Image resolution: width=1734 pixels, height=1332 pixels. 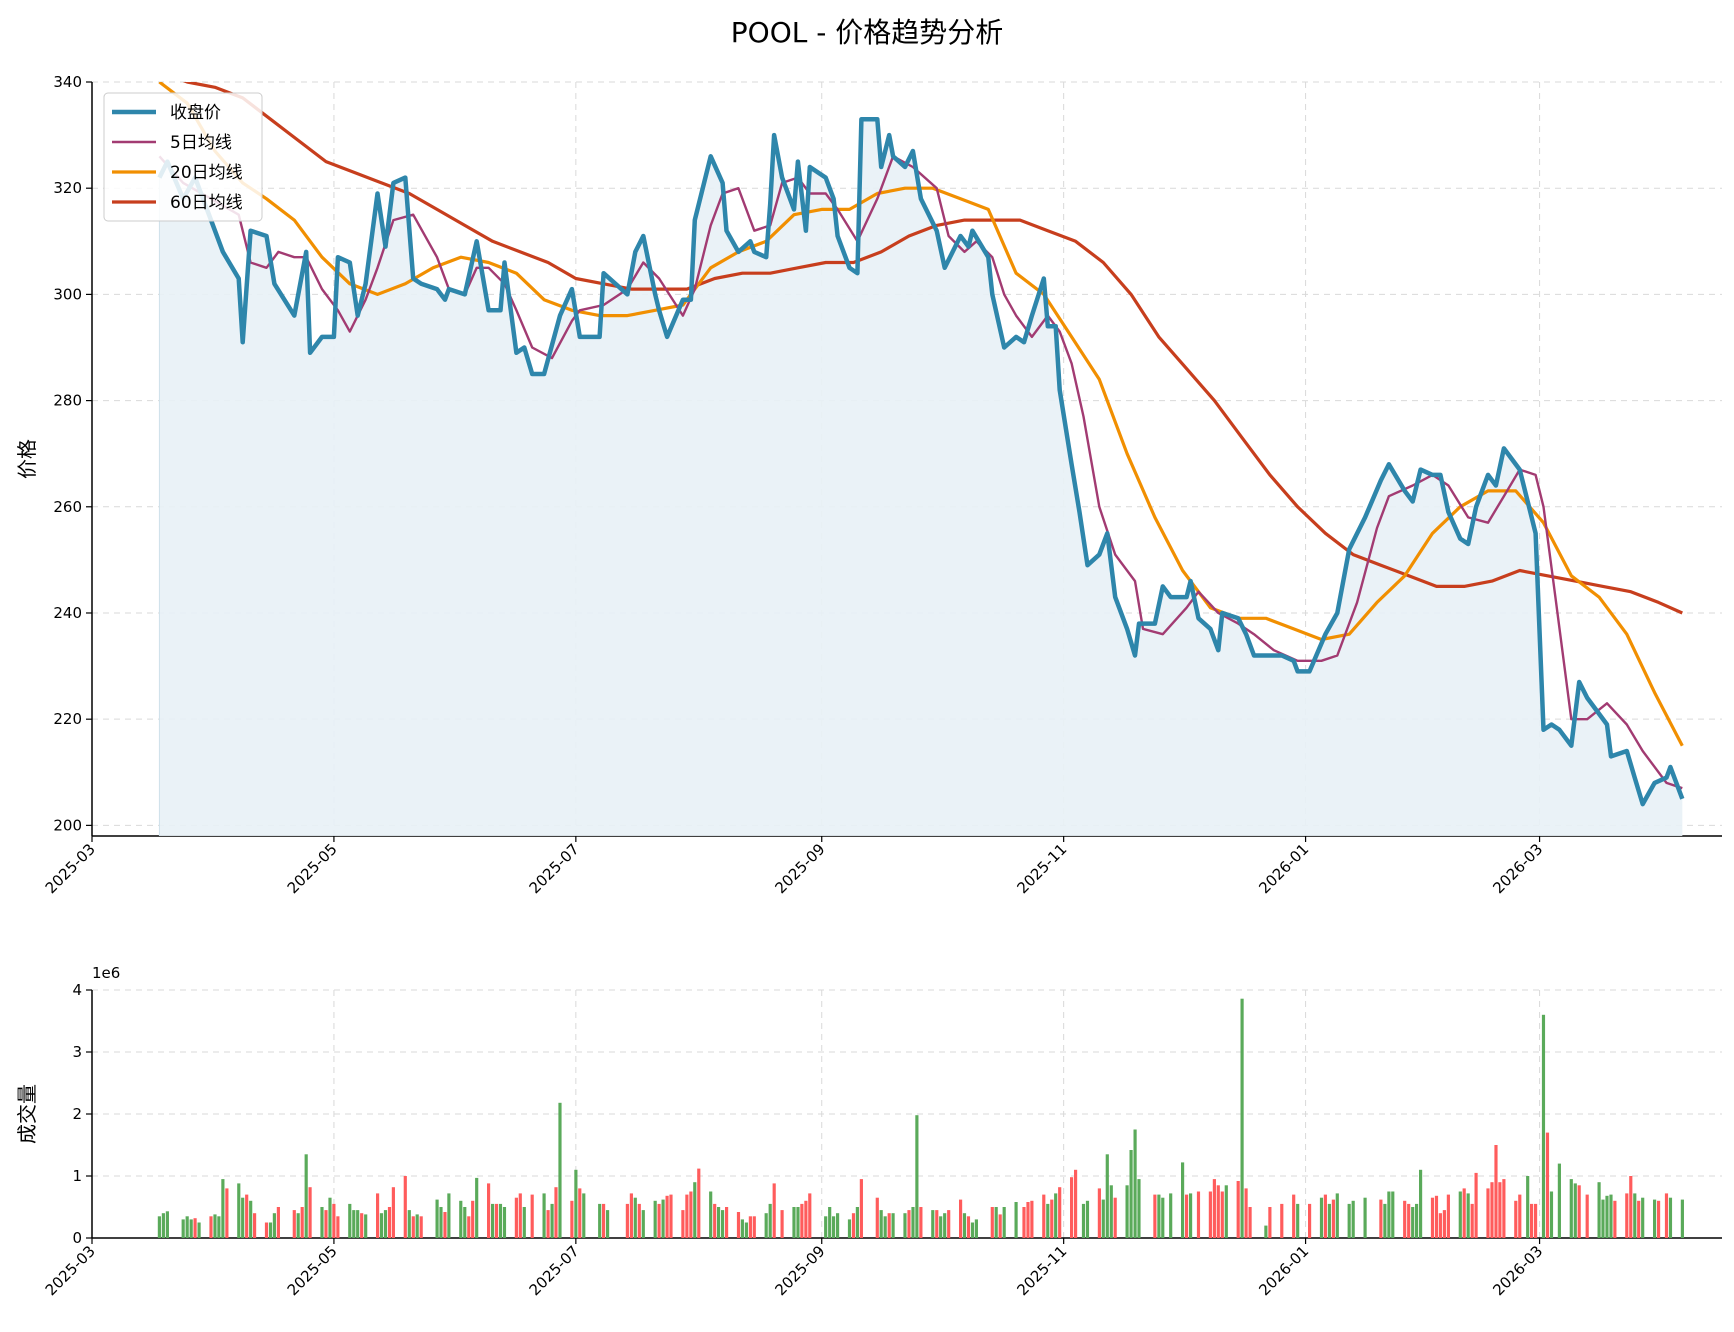 I want to click on legend: 收盘价 5日均线 20日均线 60日均线, so click(x=183, y=157).